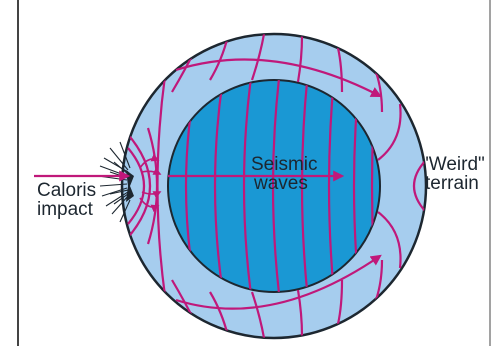 This screenshot has height=346, width=496. I want to click on upper-surface-wave-arrow, so click(278, 78).